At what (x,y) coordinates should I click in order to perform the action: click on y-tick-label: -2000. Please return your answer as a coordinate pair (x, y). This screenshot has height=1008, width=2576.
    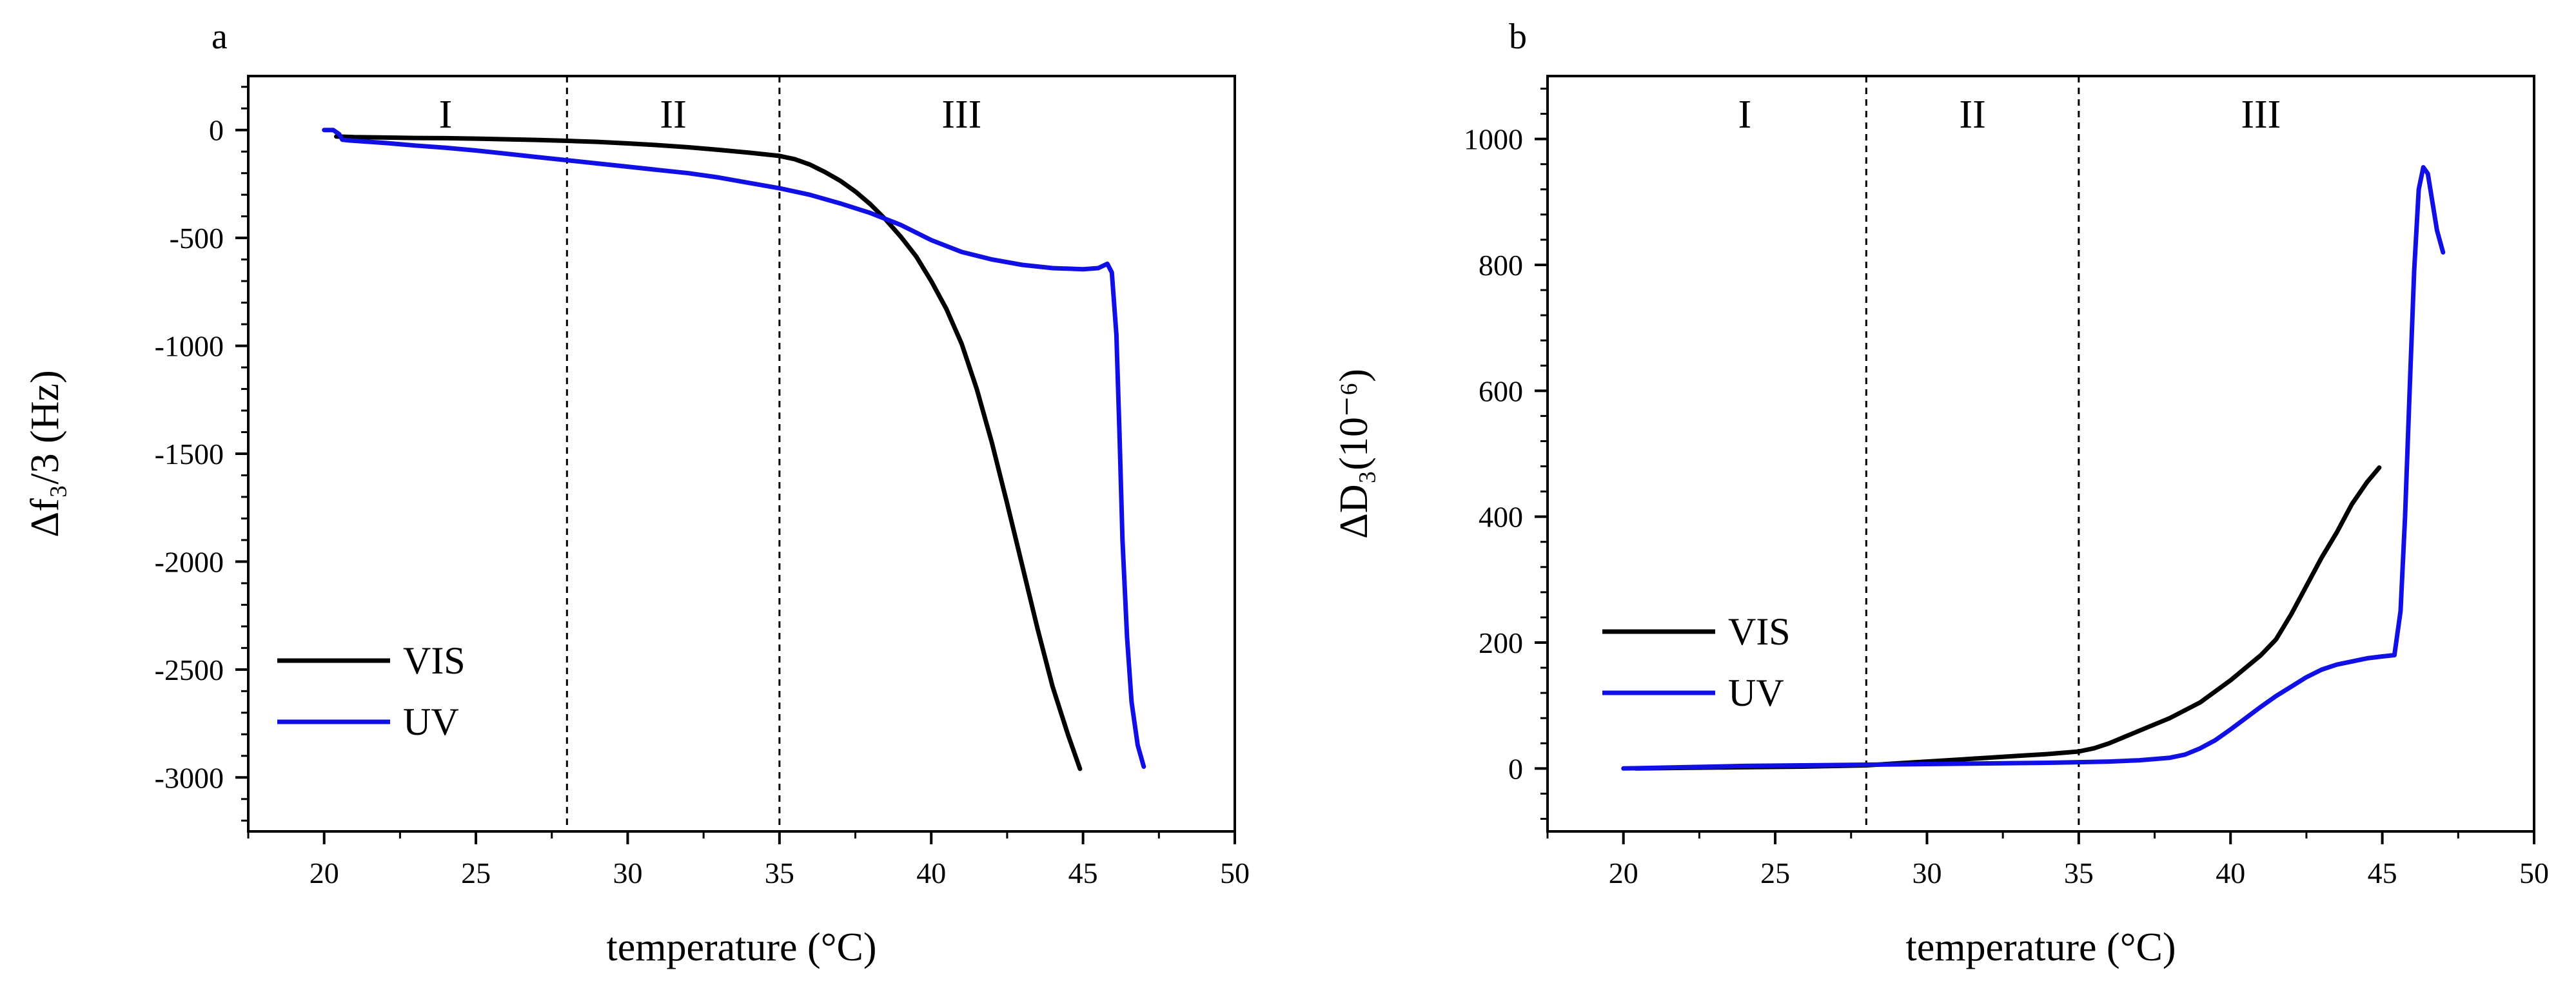
    Looking at the image, I should click on (189, 561).